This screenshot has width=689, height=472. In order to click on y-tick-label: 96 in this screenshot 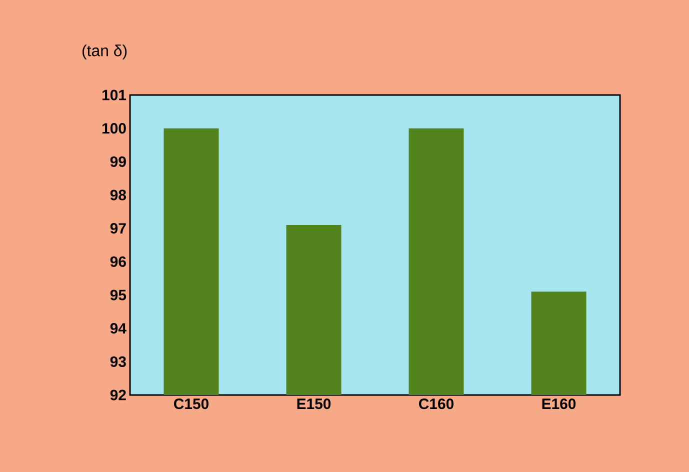, I will do `click(118, 261)`.